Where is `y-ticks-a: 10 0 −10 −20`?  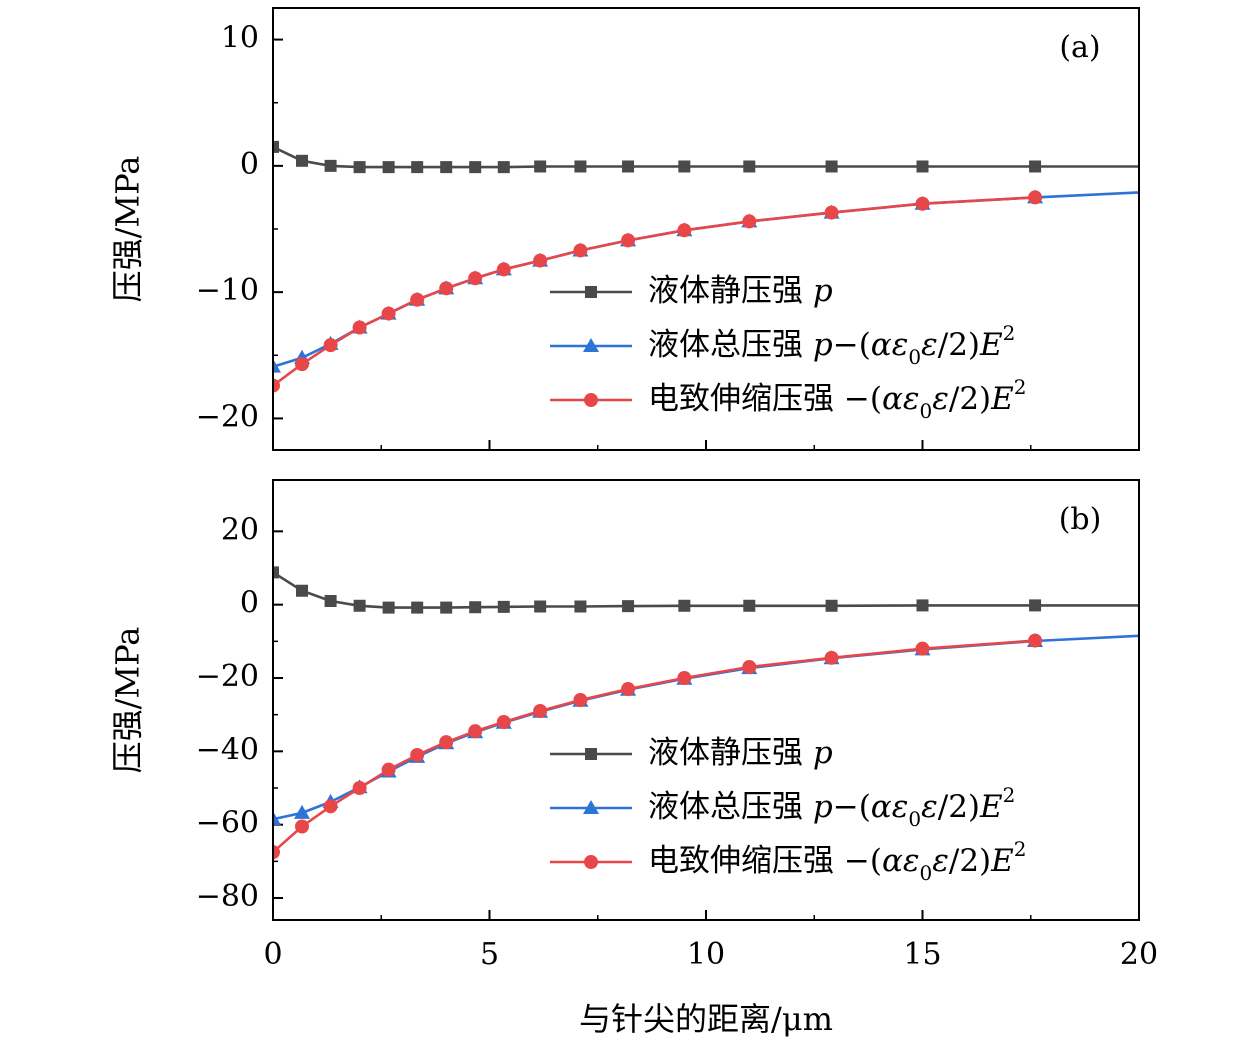
y-ticks-a: 10 0 −10 −20 is located at coordinates (239, 227).